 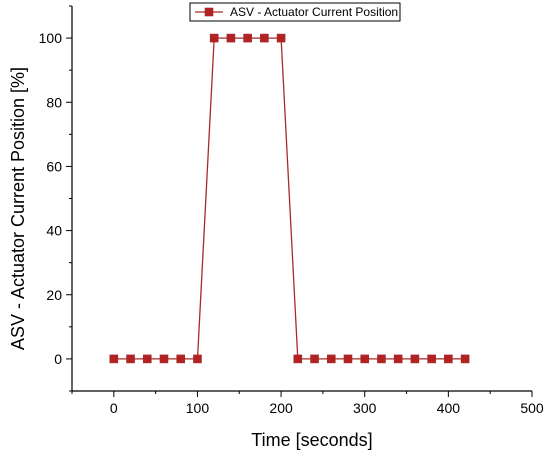 What do you see at coordinates (209, 12) in the screenshot?
I see `legend-marker` at bounding box center [209, 12].